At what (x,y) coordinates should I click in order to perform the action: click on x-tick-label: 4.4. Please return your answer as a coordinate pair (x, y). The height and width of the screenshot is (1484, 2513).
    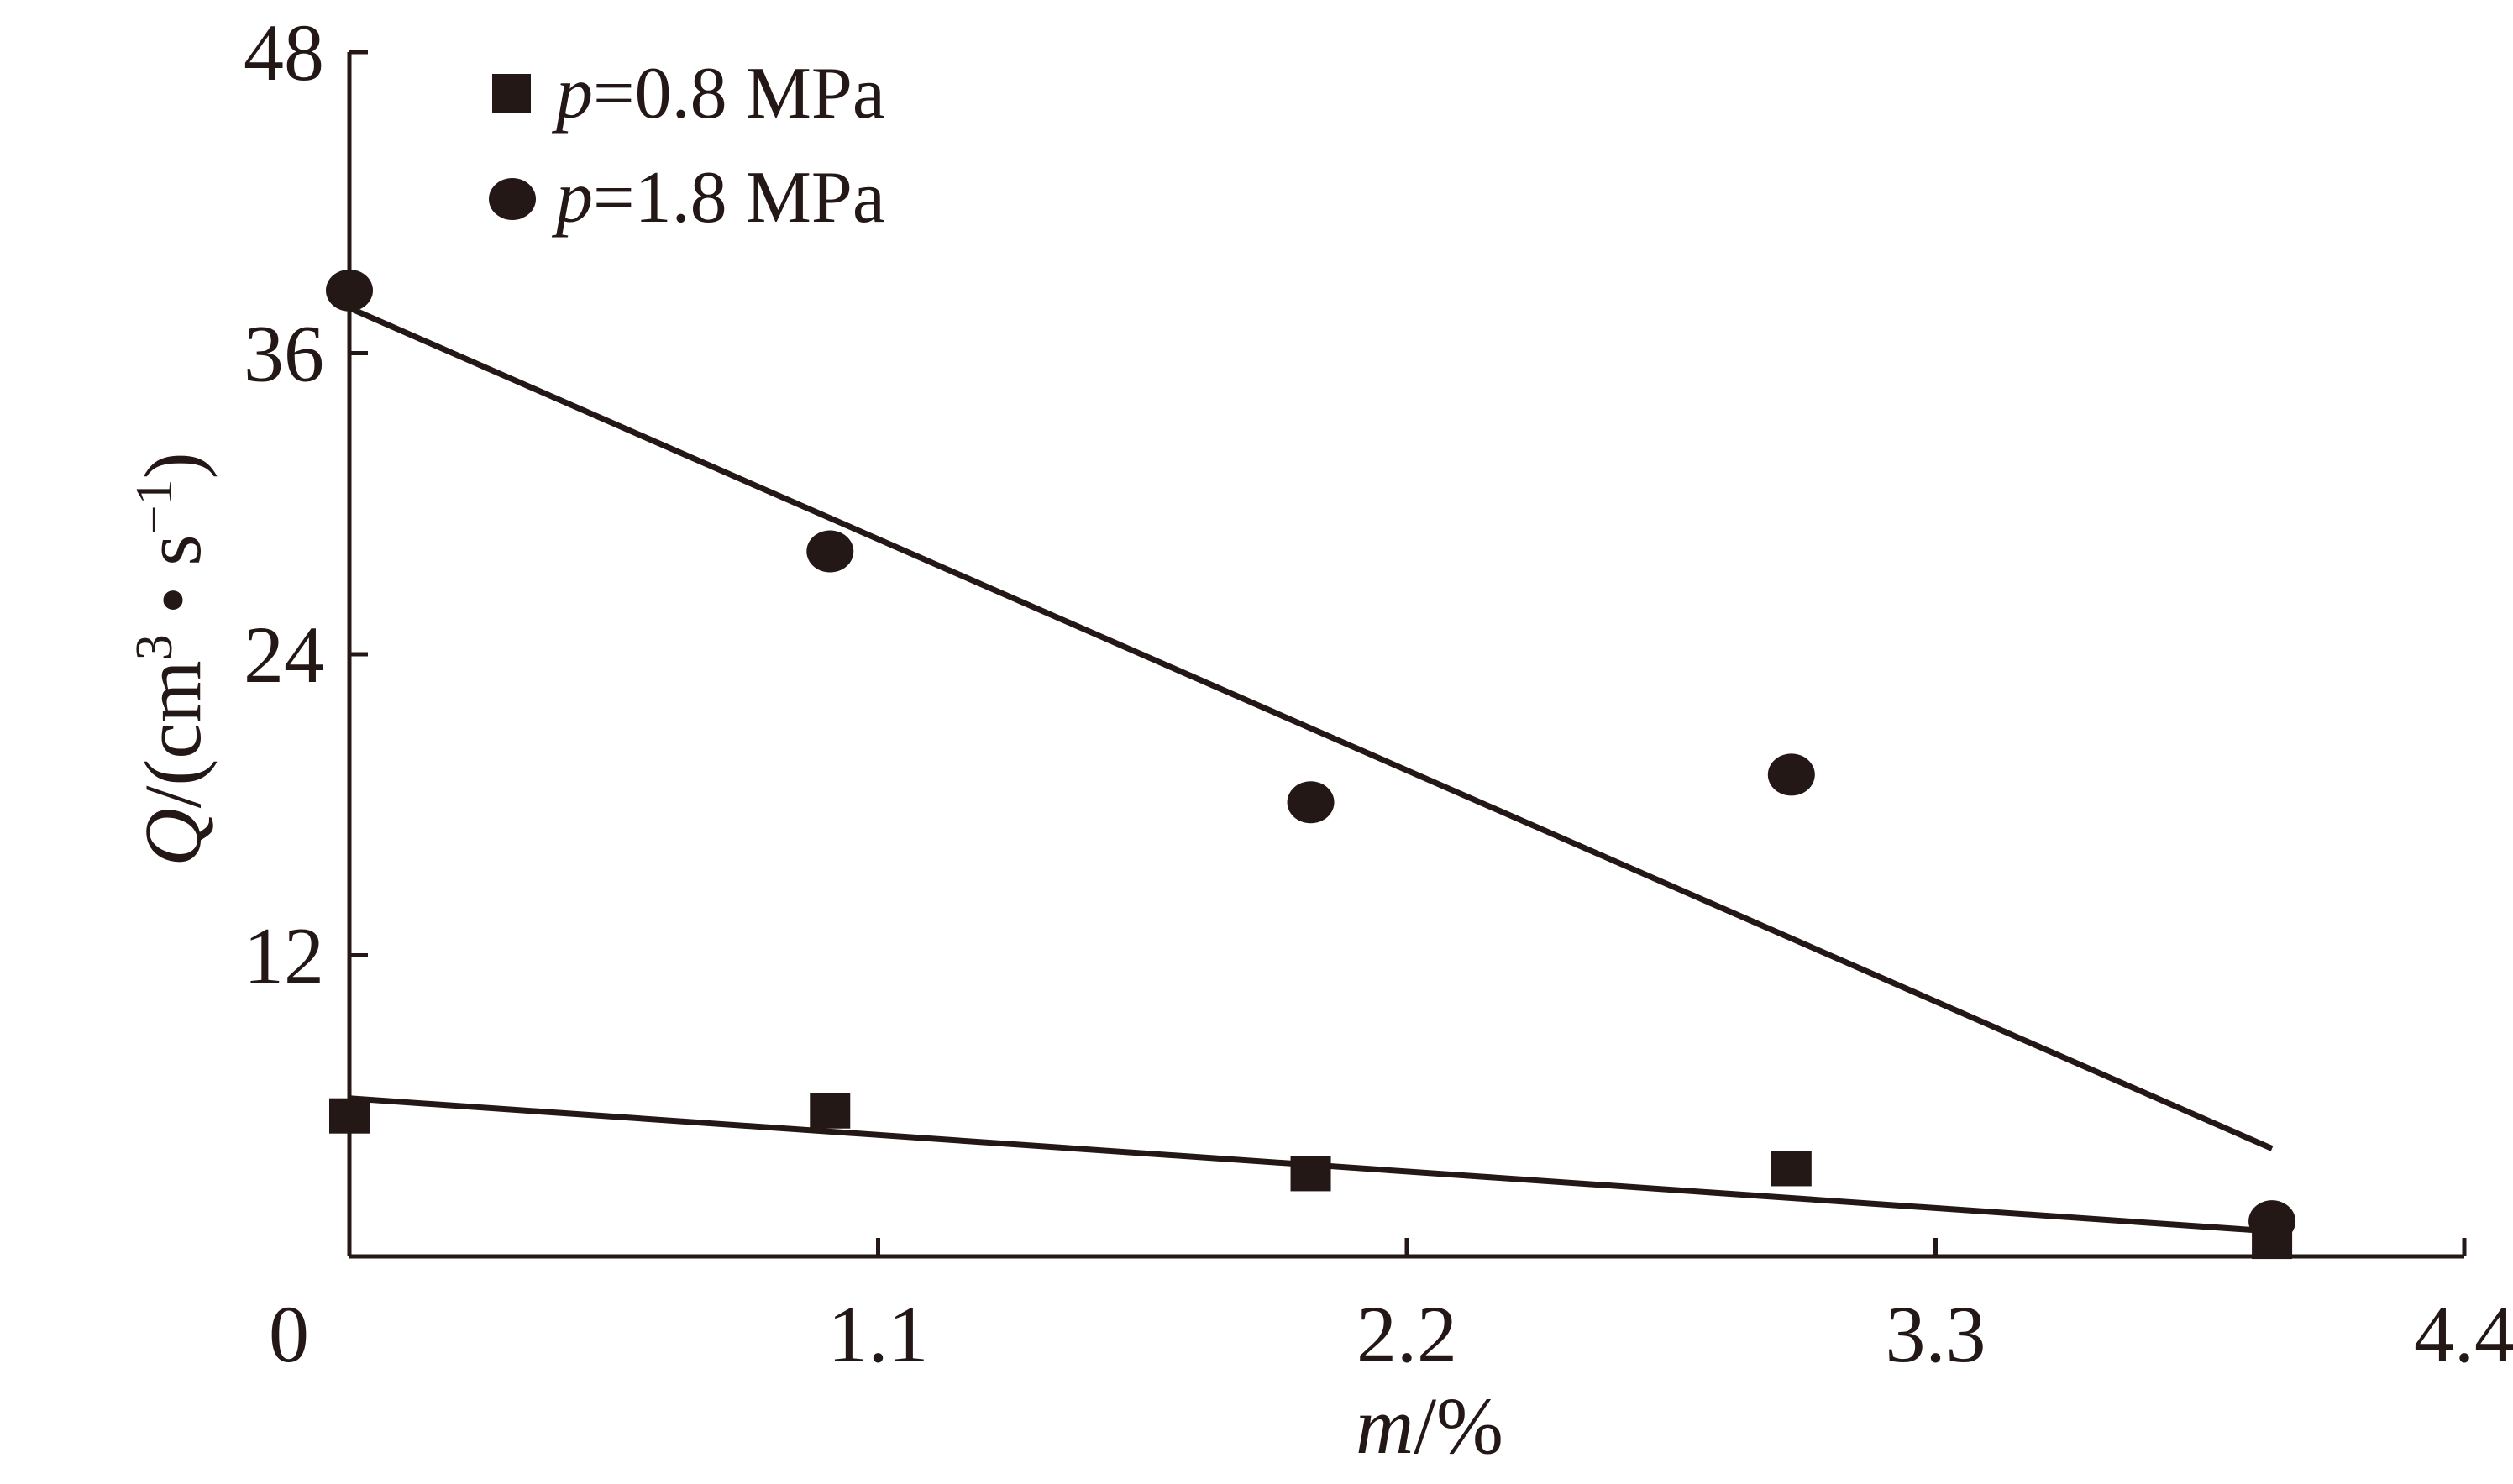
    Looking at the image, I should click on (2464, 1334).